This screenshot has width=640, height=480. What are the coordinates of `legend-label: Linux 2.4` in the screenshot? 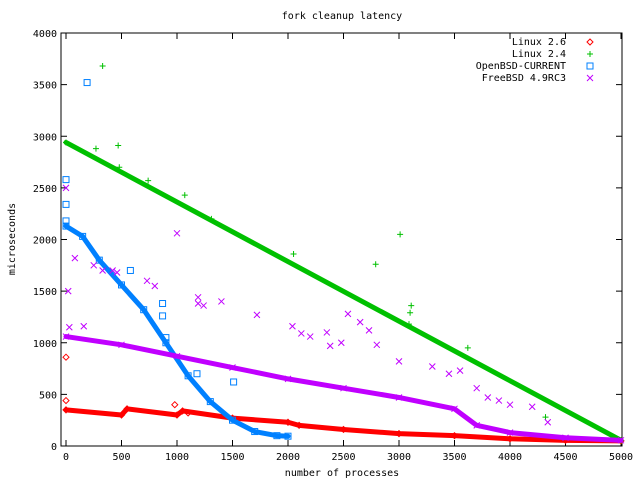 It's located at (539, 54).